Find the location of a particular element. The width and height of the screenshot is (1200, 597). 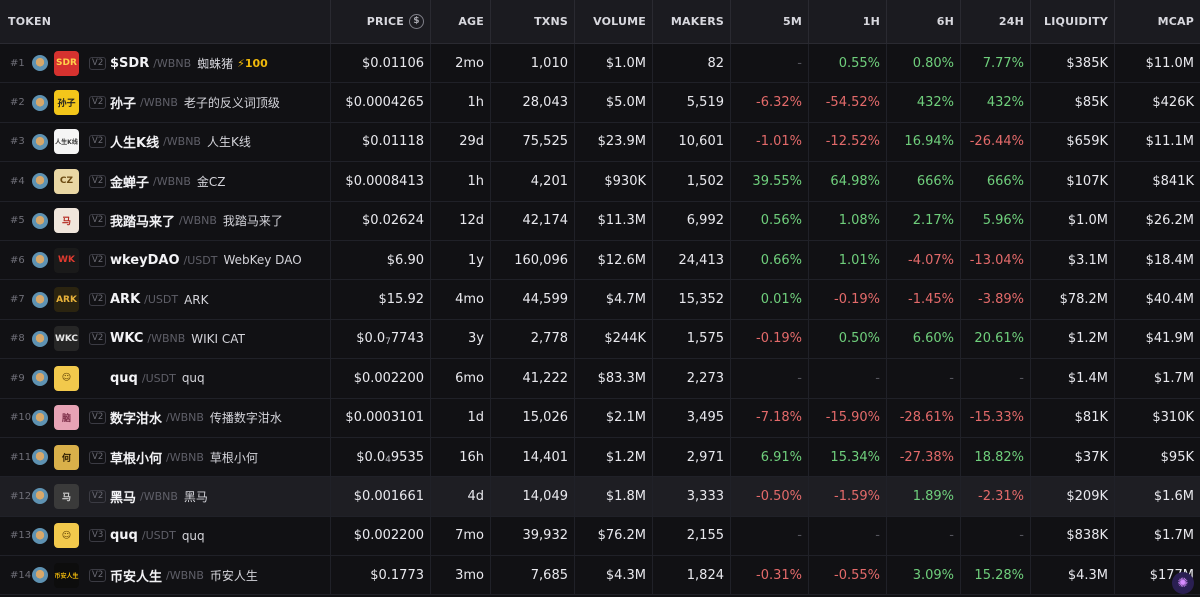

price-cell: $0.0008413 is located at coordinates (380, 181).